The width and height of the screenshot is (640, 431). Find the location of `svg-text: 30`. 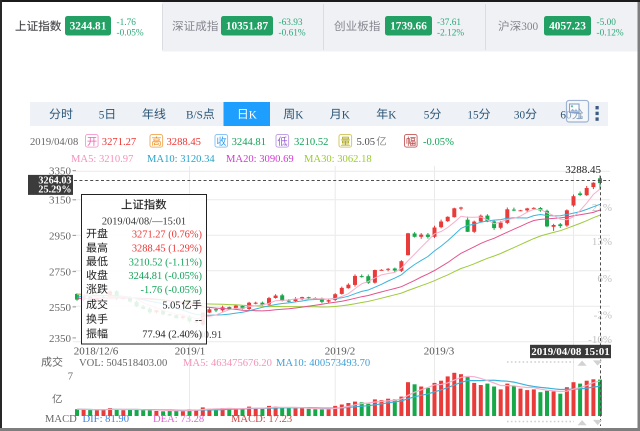

svg-text: 30 is located at coordinates (520, 115).